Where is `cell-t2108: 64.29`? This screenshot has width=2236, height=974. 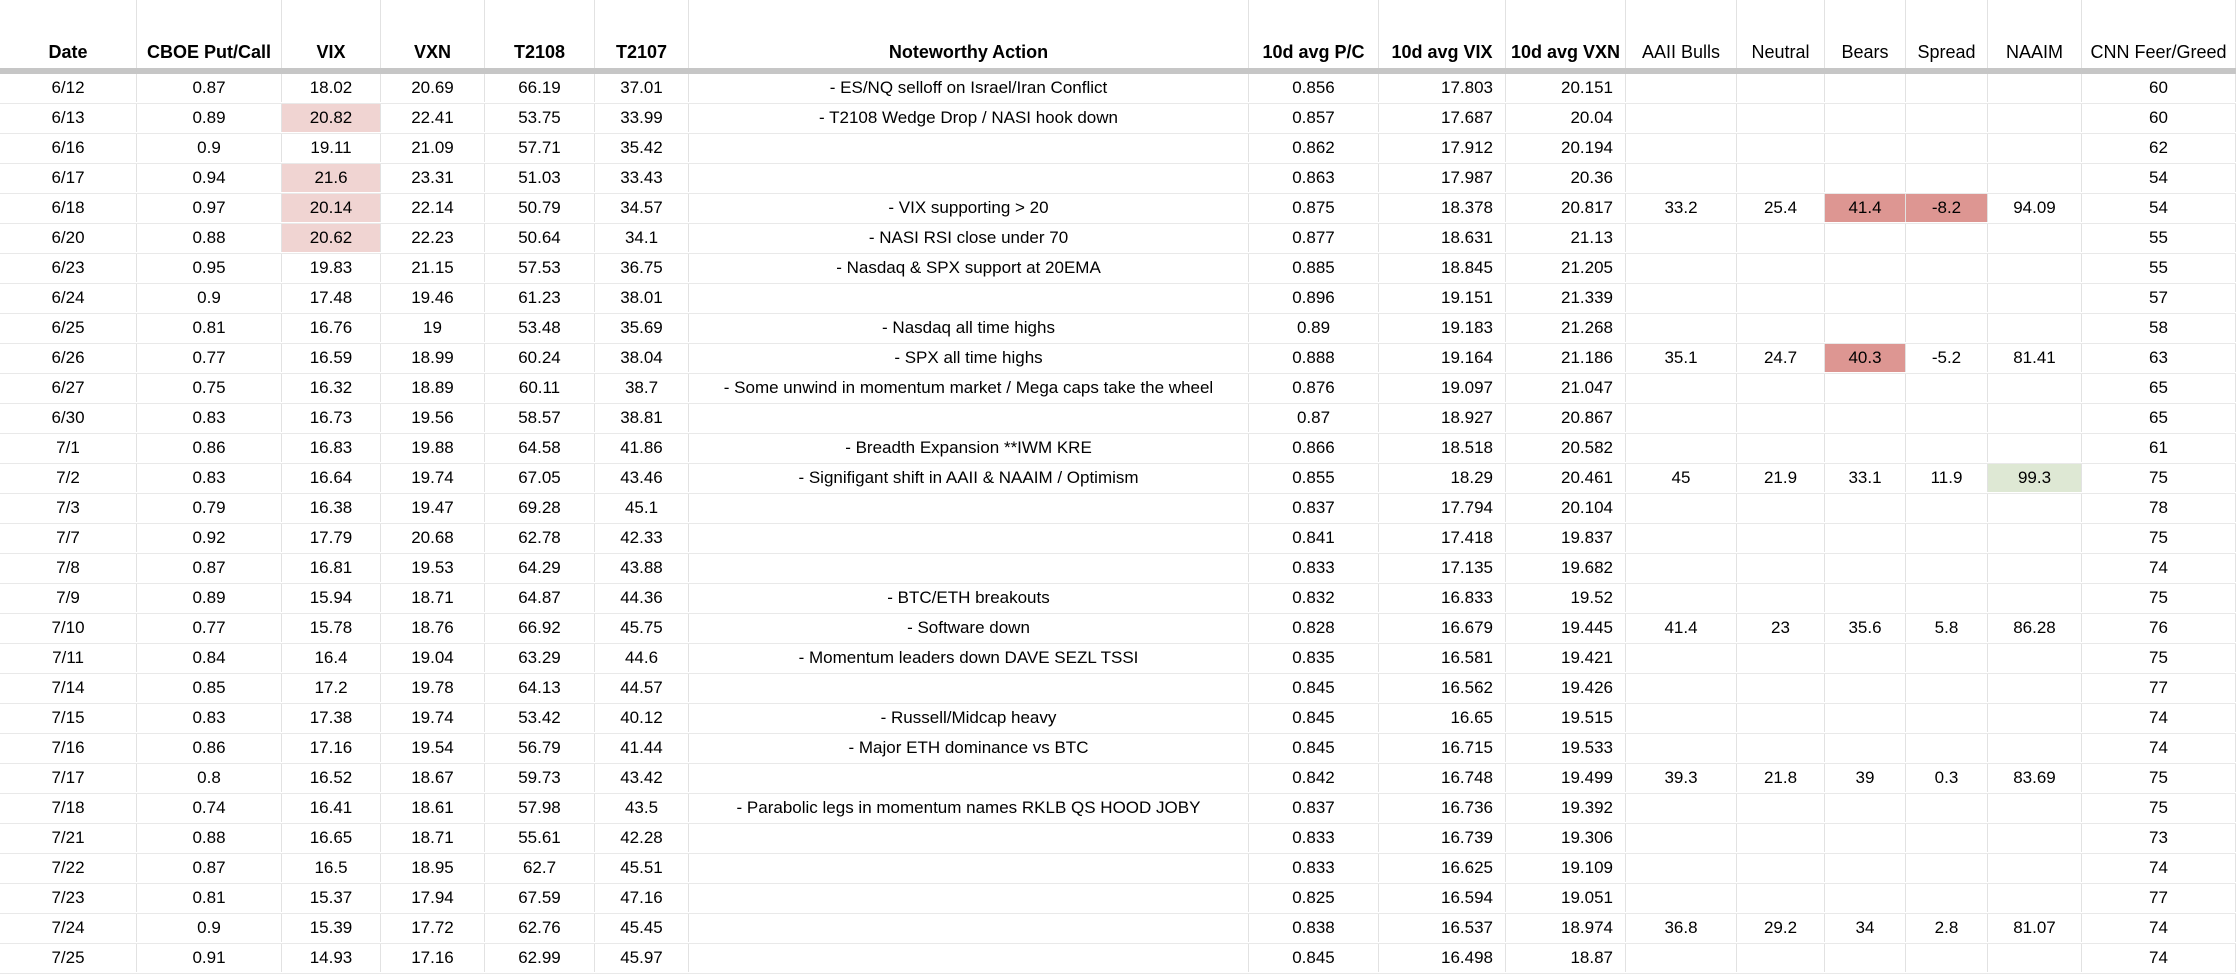
cell-t2108: 64.29 is located at coordinates (540, 568).